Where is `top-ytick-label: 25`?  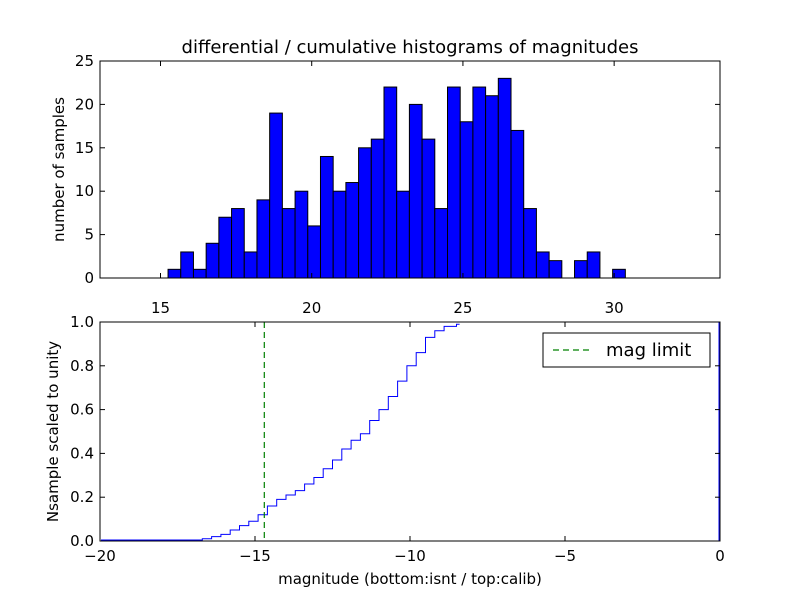 top-ytick-label: 25 is located at coordinates (84, 61).